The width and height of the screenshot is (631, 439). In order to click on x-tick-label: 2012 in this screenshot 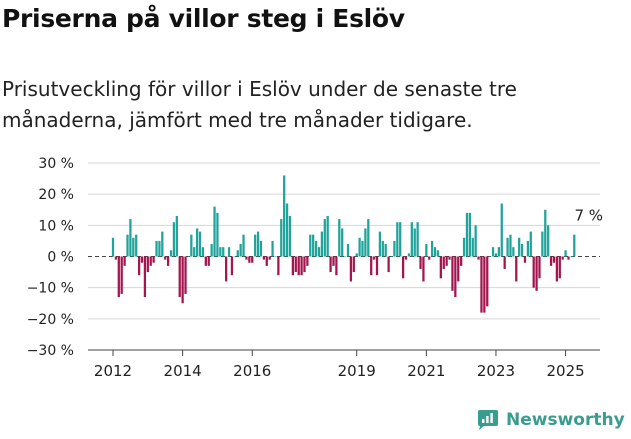, I will do `click(113, 371)`.